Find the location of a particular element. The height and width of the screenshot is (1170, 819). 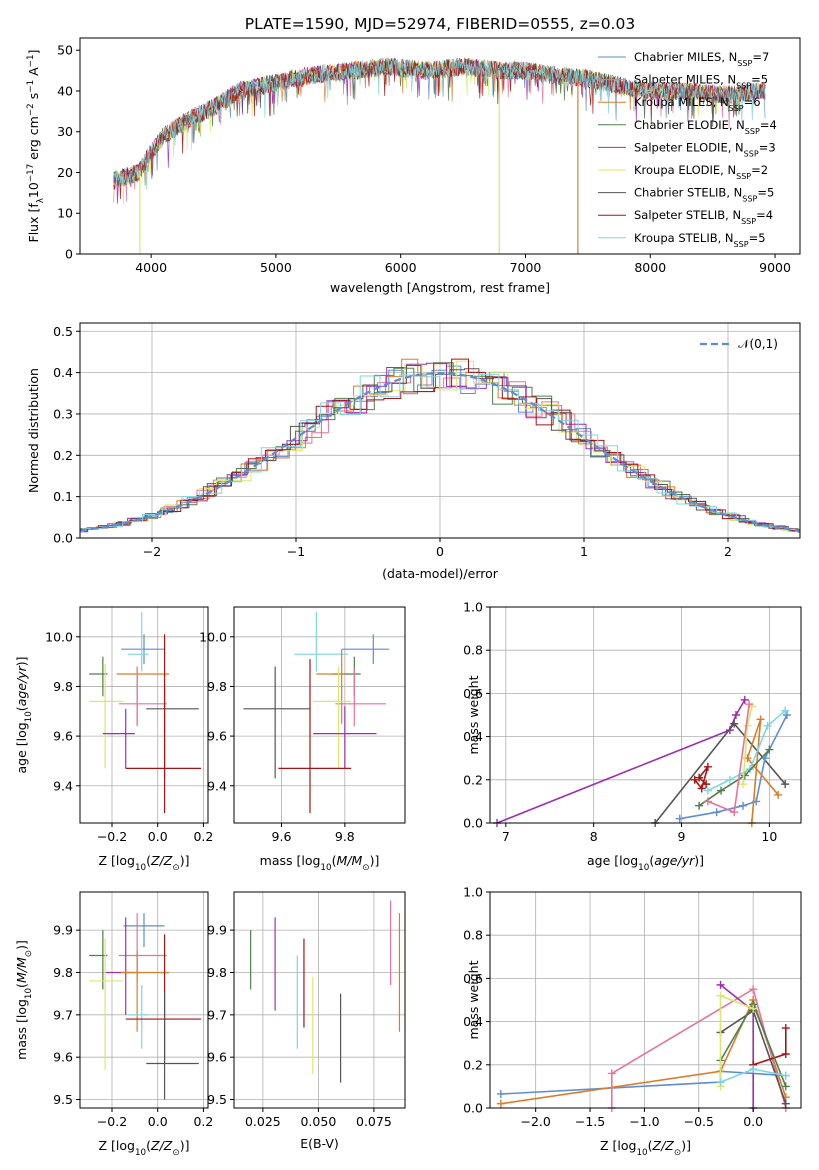

age-vs-mass-panel: 9.6 9.8 9.4 9.6 9.8 10.0 mass [log10(M/M⊙)] is located at coordinates (302, 739).